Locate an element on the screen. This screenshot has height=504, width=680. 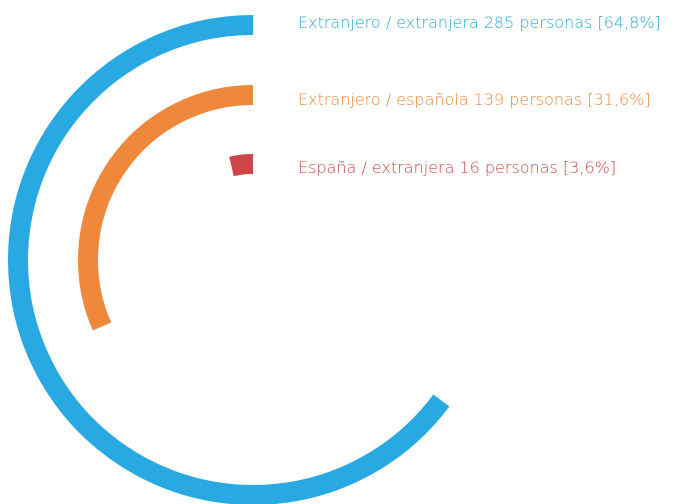
category-label: España / extranjera is located at coordinates (376, 167).